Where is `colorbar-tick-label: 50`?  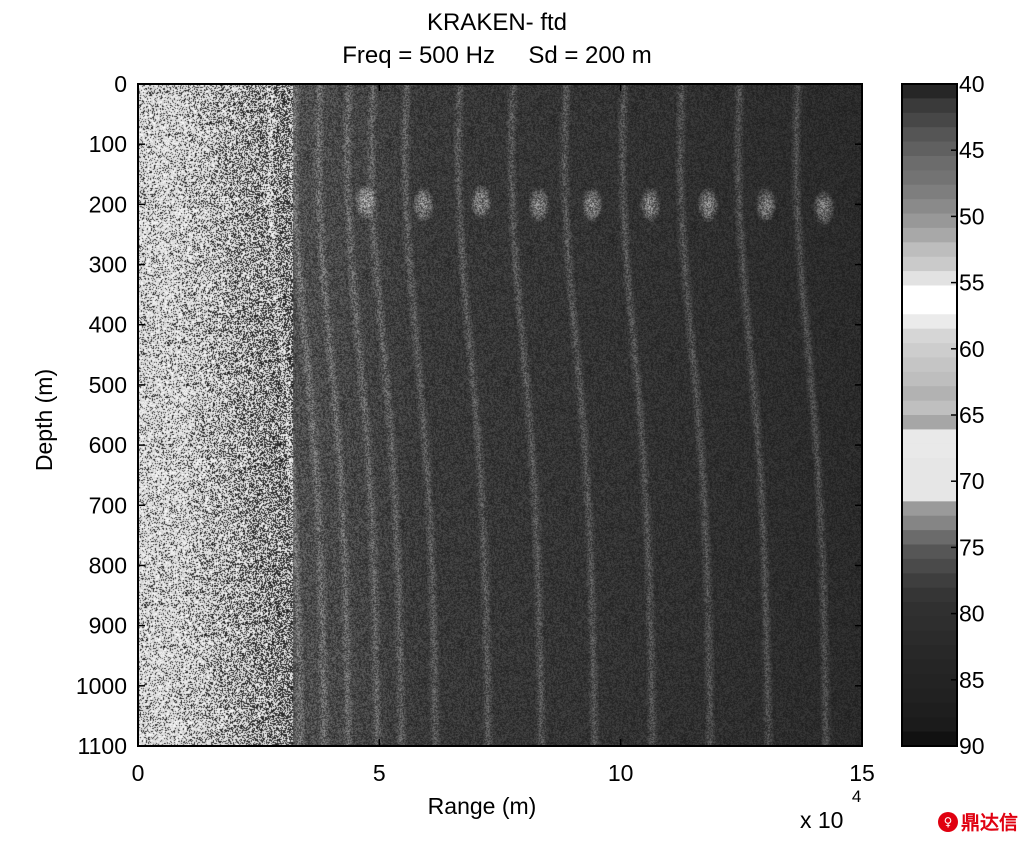
colorbar-tick-label: 50 is located at coordinates (972, 216).